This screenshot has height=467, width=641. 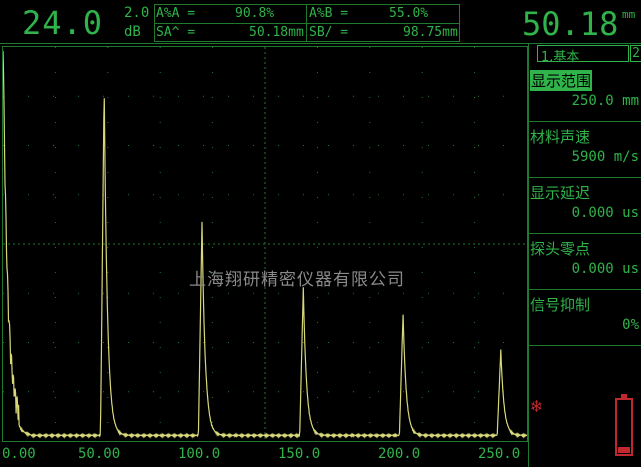 I want to click on measure-label-b-sound-path: SB/ =, so click(x=329, y=32).